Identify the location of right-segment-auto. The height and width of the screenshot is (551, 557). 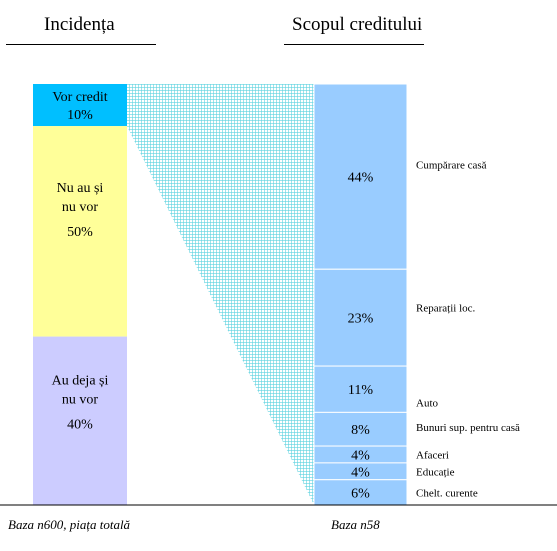
(360, 389).